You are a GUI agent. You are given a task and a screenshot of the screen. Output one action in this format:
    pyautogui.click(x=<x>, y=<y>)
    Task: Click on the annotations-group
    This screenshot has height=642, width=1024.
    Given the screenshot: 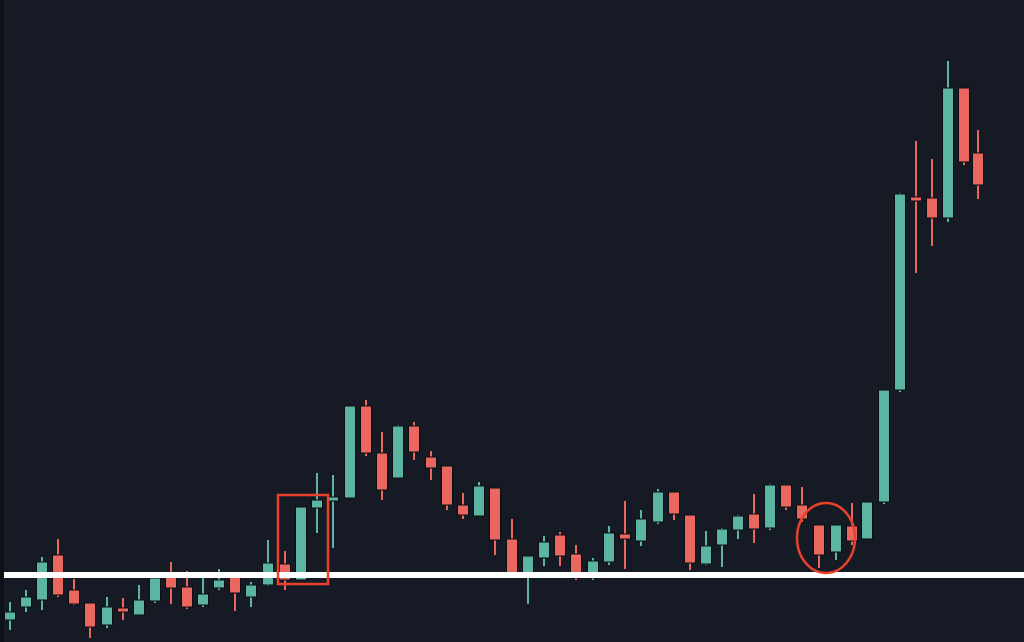 What is the action you would take?
    pyautogui.click(x=566, y=539)
    